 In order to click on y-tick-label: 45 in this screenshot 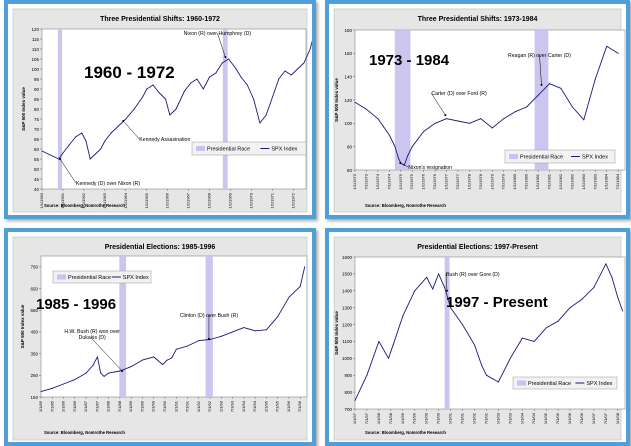, I will do `click(37, 179)`.